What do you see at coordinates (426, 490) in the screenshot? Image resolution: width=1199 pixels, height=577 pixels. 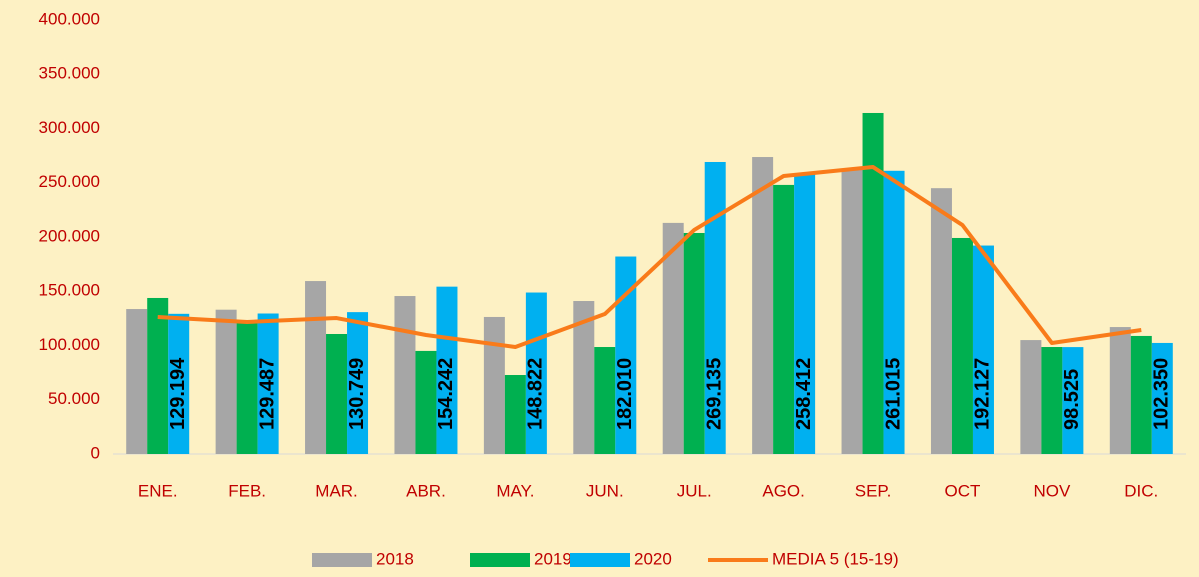 I see `x-tick-label: ABR.` at bounding box center [426, 490].